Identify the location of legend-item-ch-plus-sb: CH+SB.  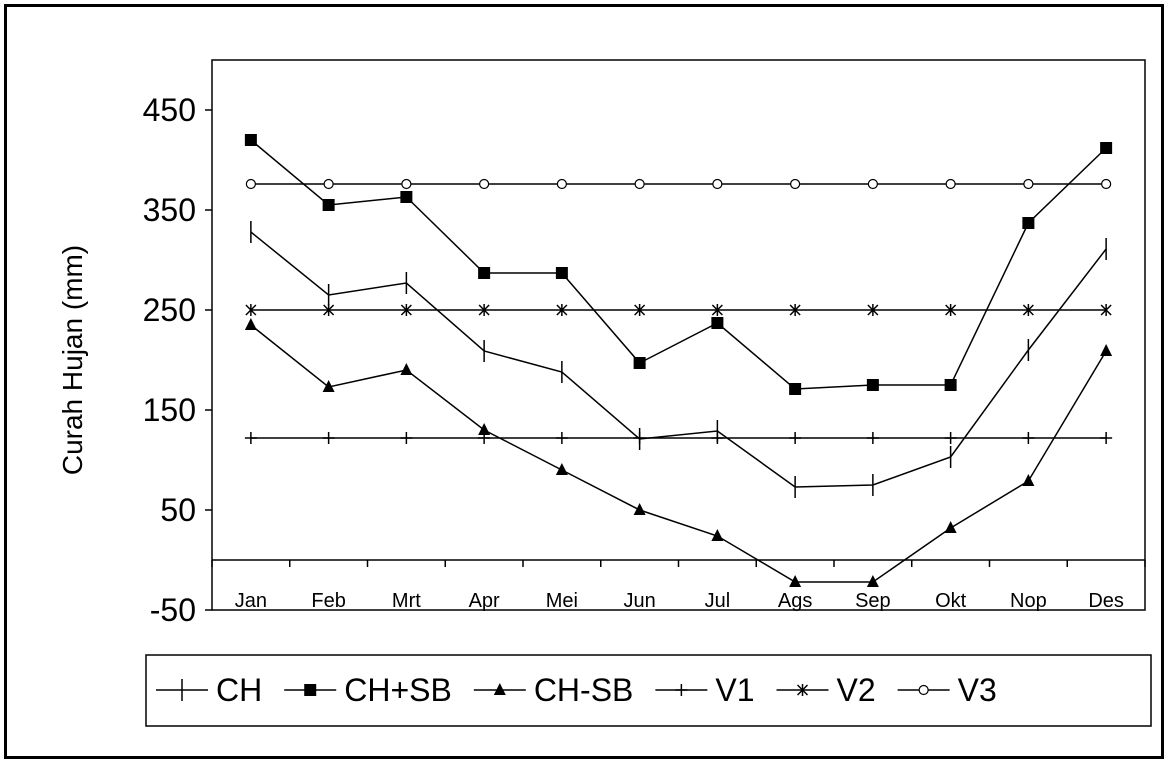
(368, 690).